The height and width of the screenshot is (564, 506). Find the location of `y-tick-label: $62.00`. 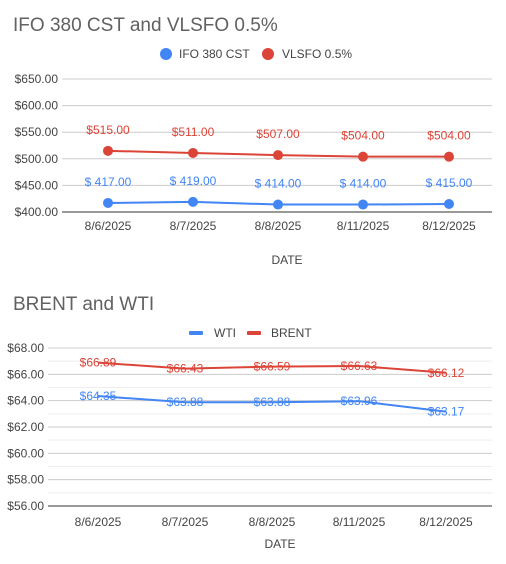

y-tick-label: $62.00 is located at coordinates (25, 427).